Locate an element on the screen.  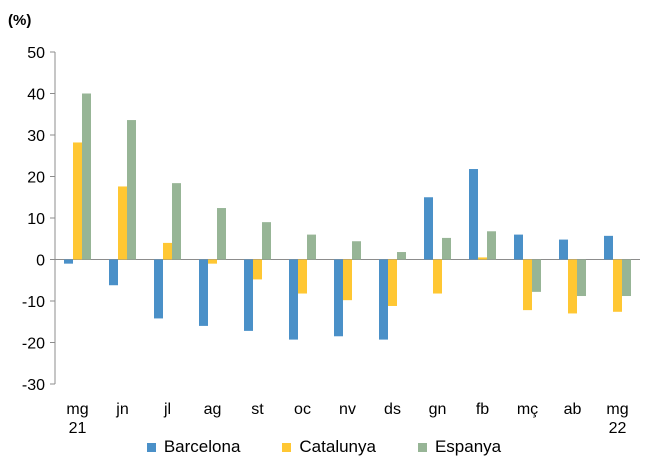
legend-item-barcelona: Barcelona is located at coordinates (193, 447).